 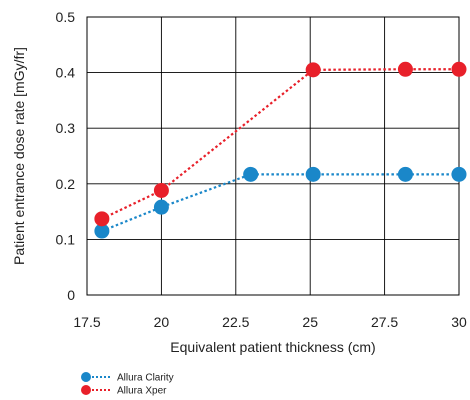 I want to click on legend-item: Allura Clarity, so click(x=127, y=378).